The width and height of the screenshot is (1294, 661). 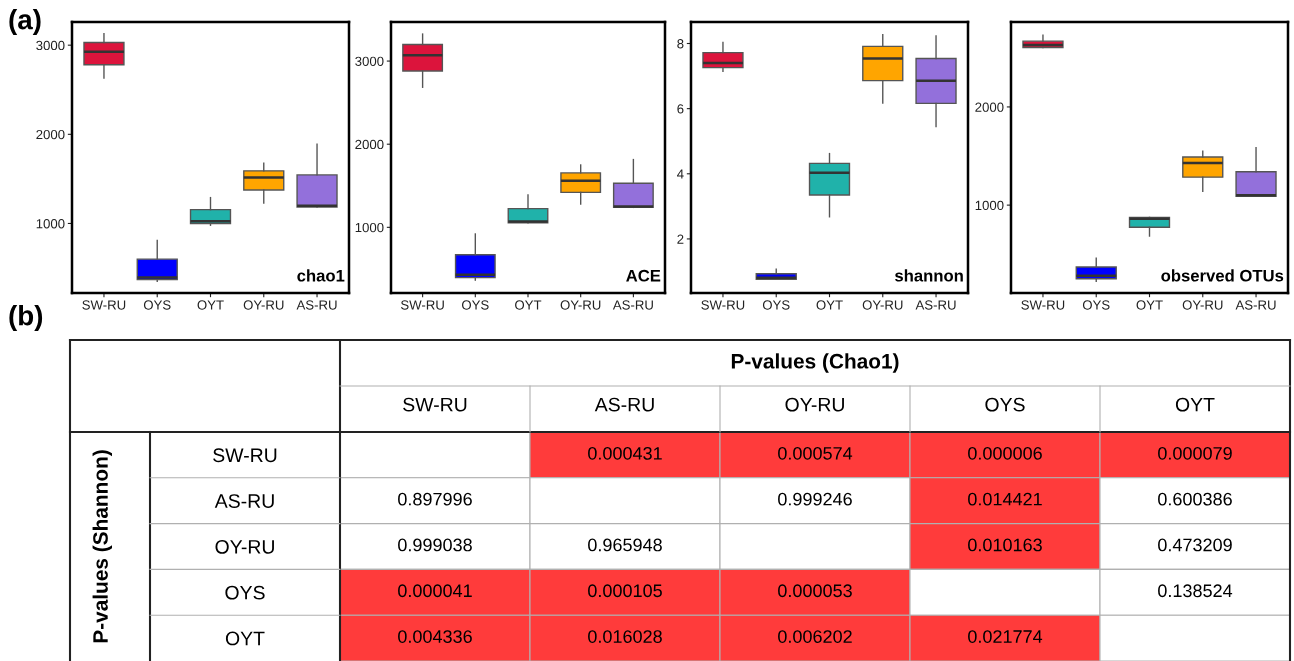 I want to click on data-label: 0.000431, so click(x=625, y=453).